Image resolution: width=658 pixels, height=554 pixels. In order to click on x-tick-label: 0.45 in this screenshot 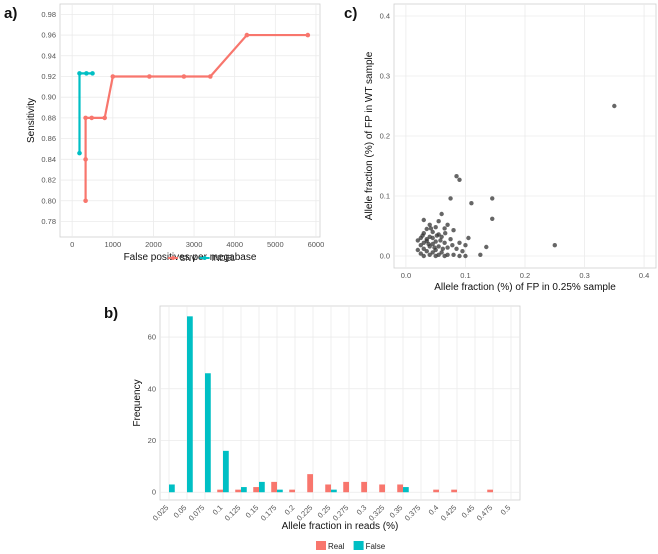, I will do `click(468, 511)`.